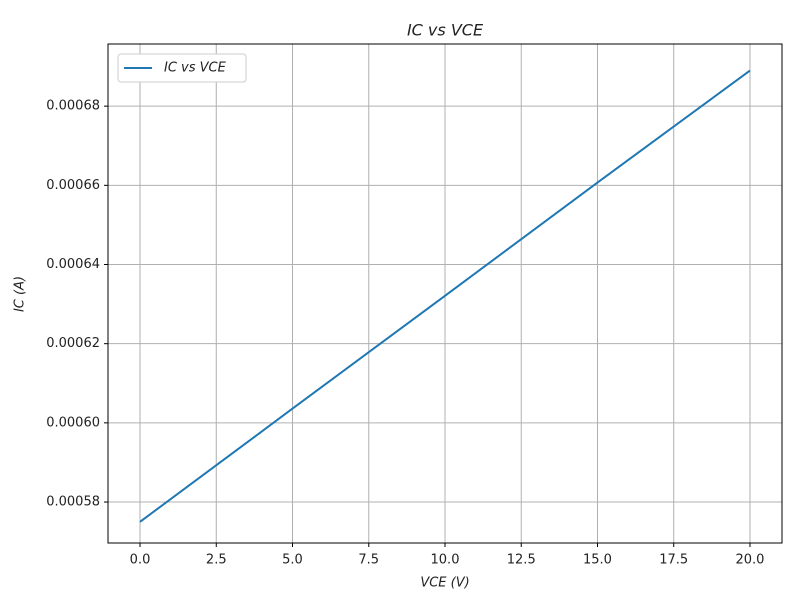 The image size is (800, 603). Describe the element at coordinates (444, 583) in the screenshot. I see `x-axis-label: VCE (V)` at that location.